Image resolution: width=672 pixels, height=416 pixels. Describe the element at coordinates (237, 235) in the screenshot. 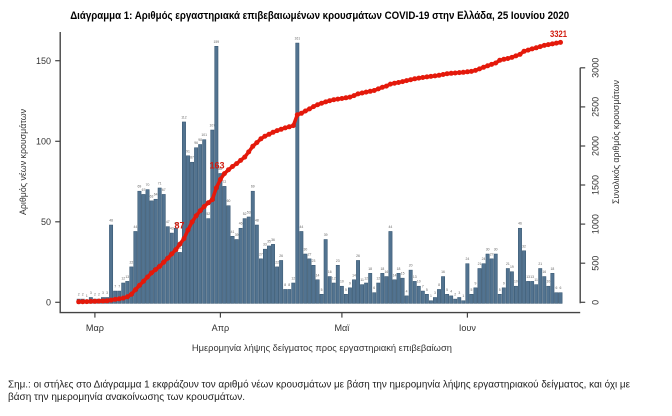

I see `svg-text: 39` at that location.